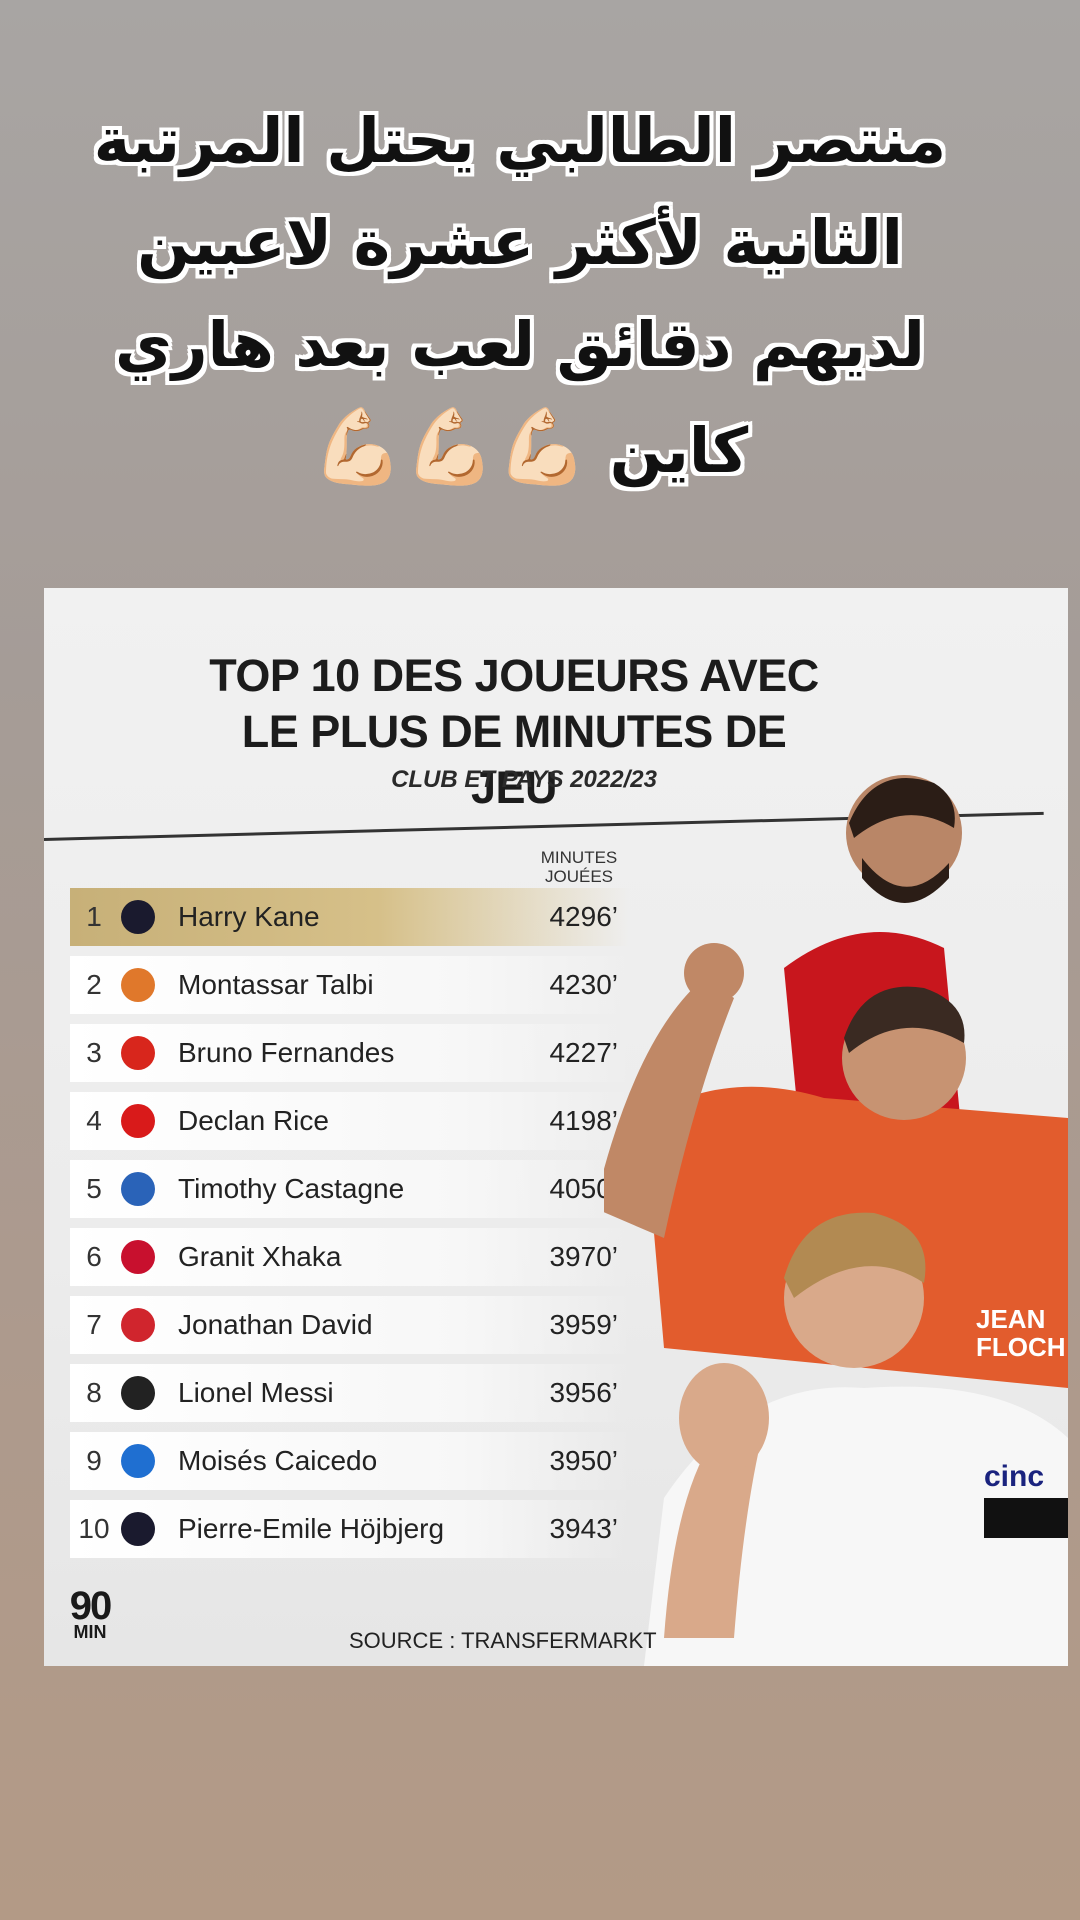 The height and width of the screenshot is (1920, 1080). I want to click on player-name: Montassar Talbi, so click(276, 984).